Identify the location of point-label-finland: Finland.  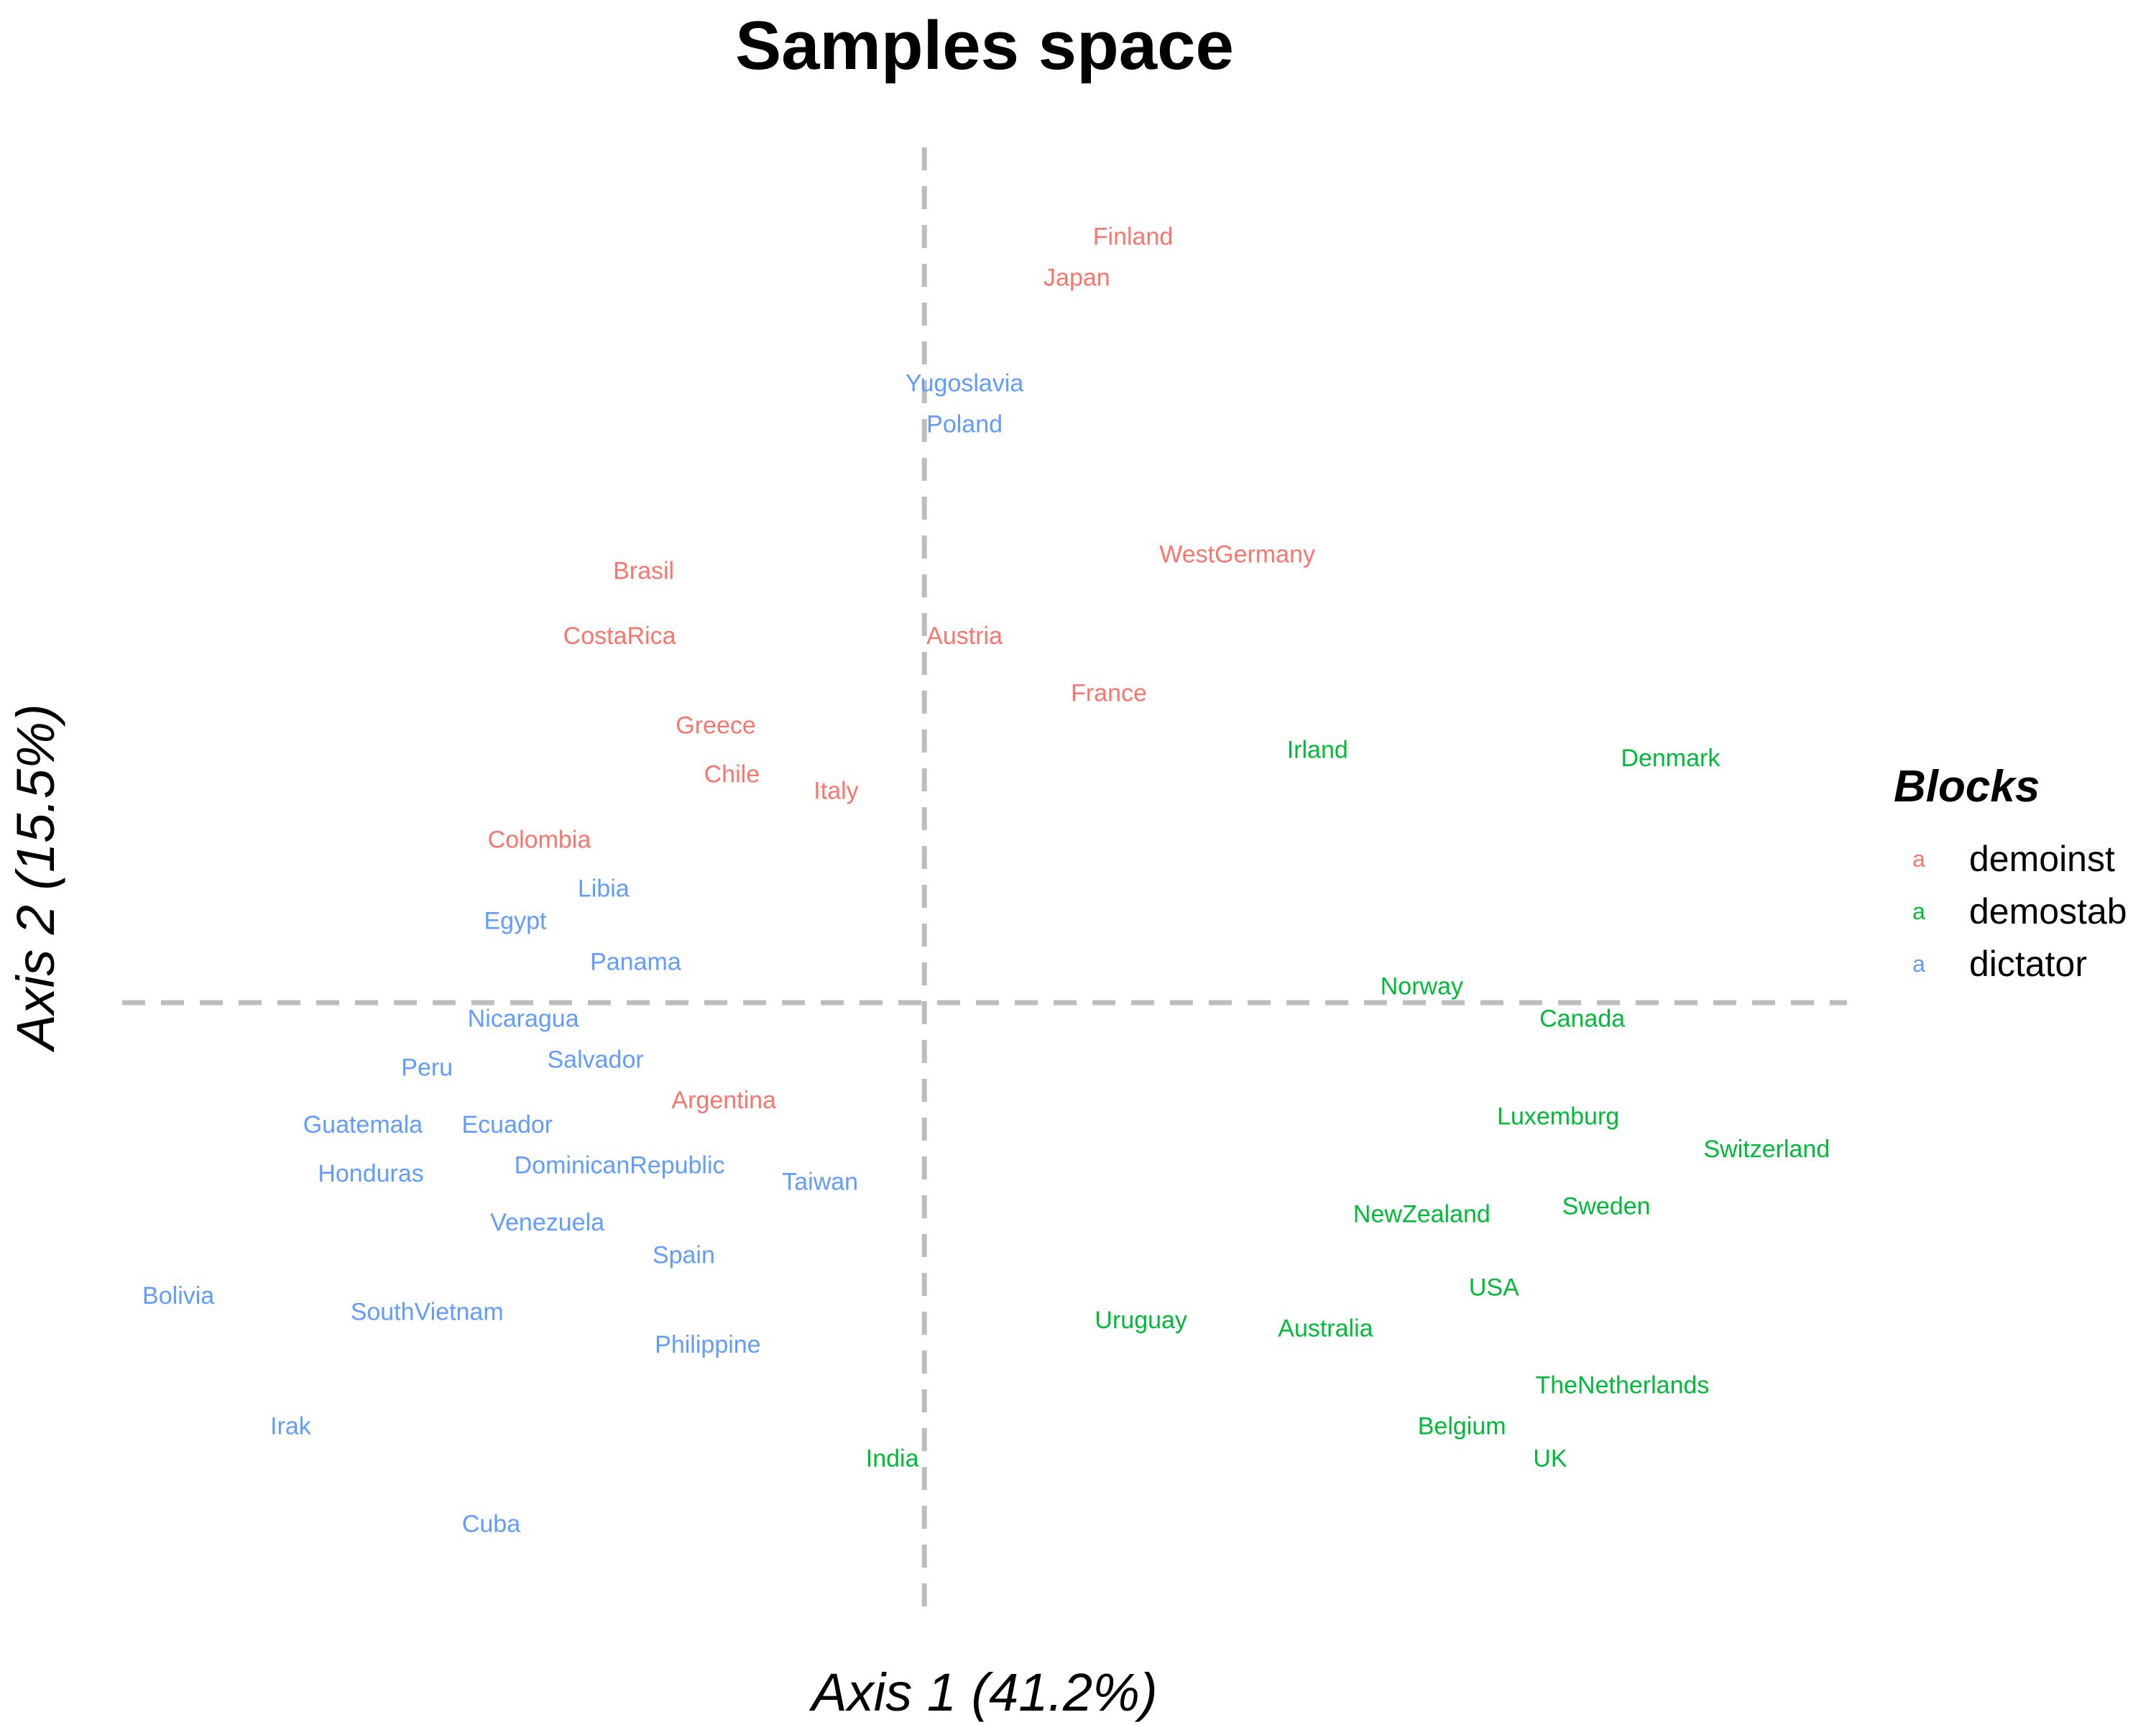
(1133, 237).